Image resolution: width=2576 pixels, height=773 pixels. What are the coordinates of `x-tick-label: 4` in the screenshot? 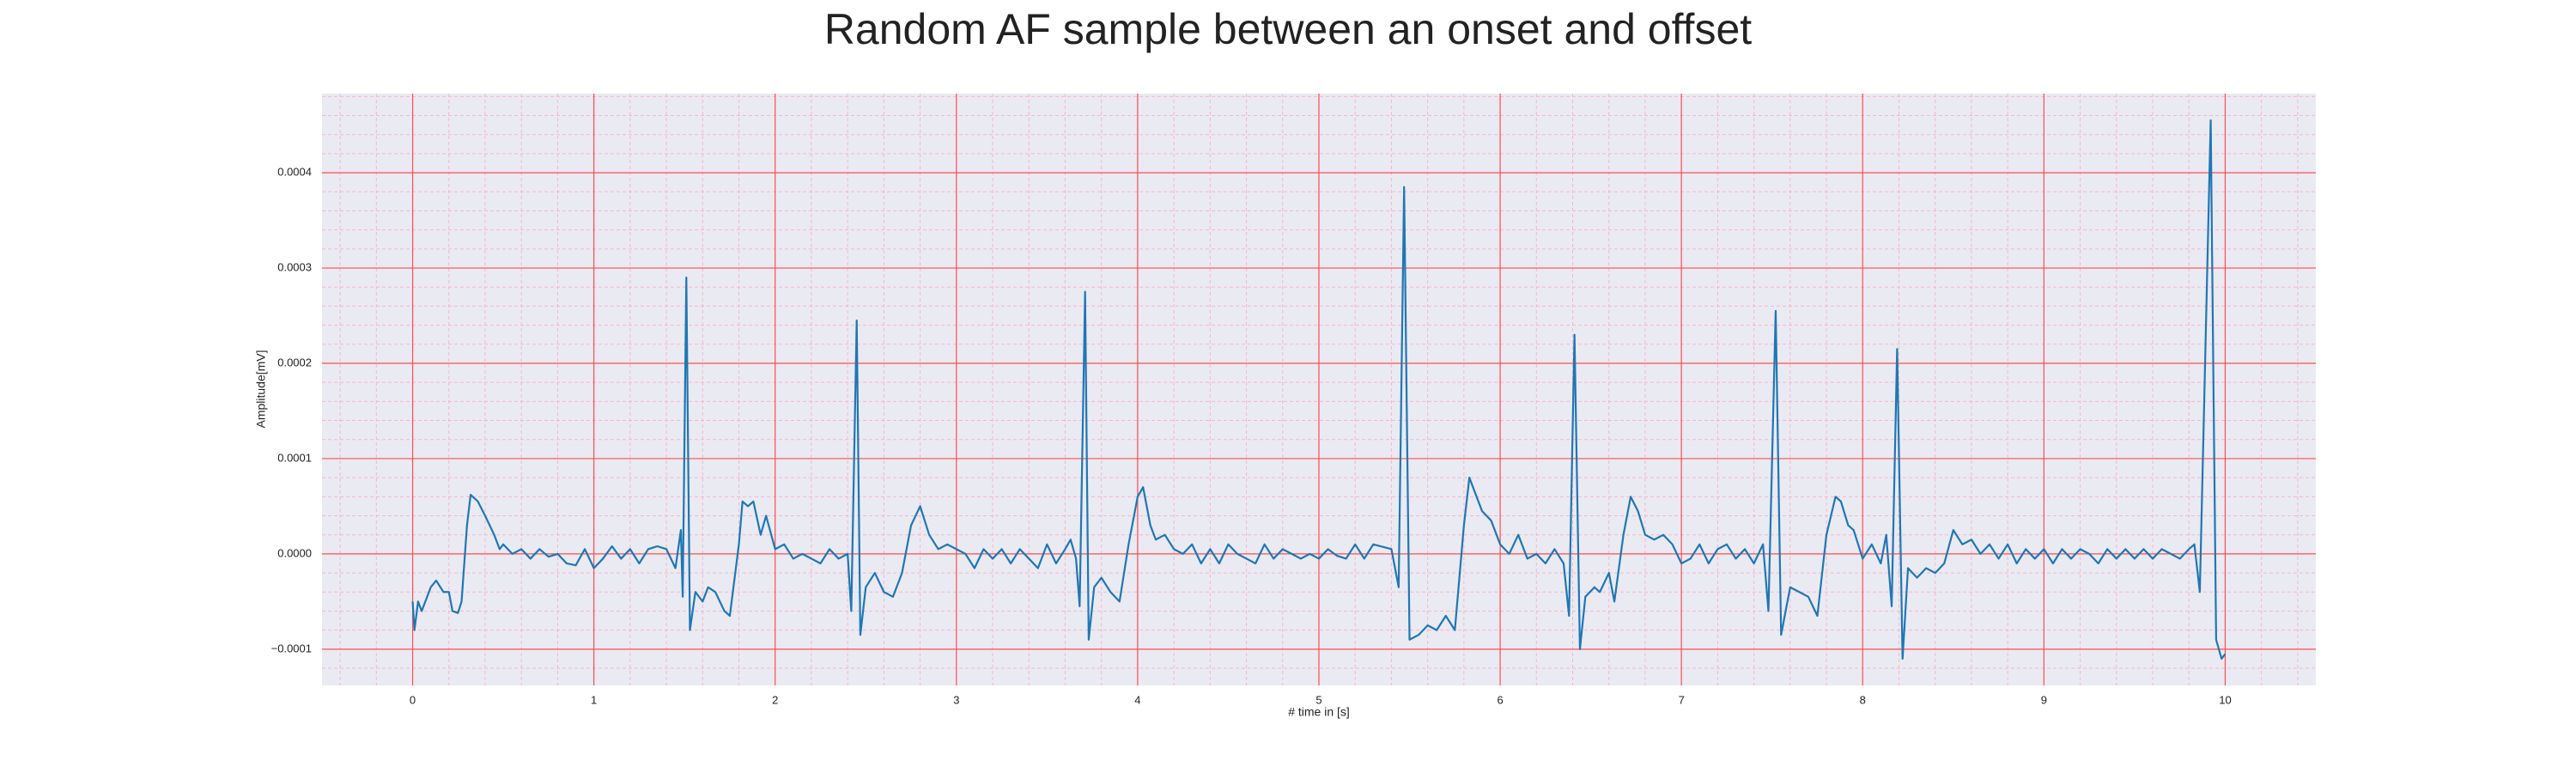 It's located at (1137, 699).